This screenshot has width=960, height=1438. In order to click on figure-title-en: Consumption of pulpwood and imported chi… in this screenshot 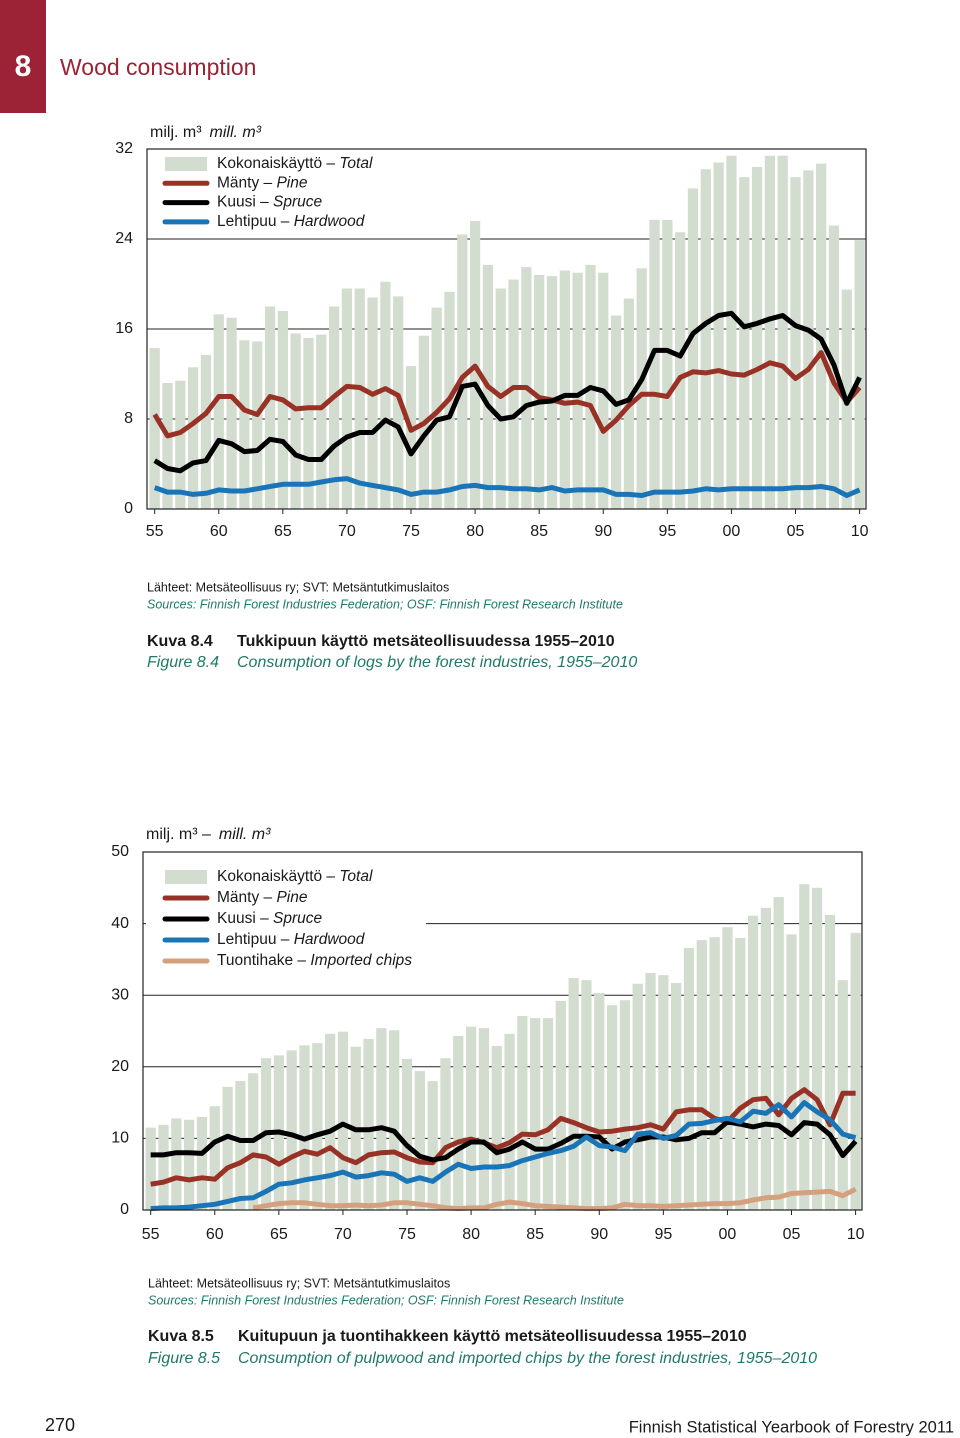, I will do `click(527, 1358)`.